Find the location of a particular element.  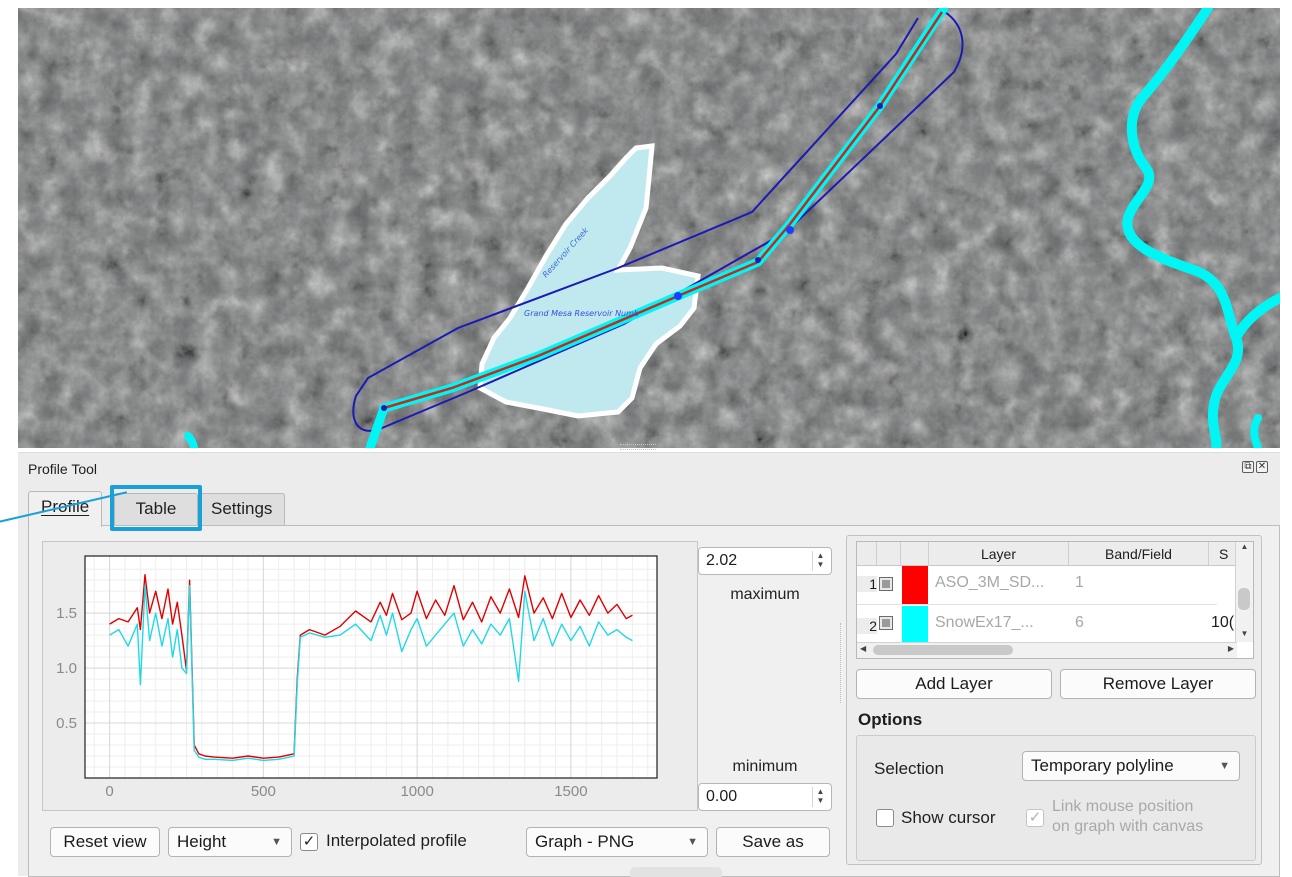

y-tick-label: 0.5 is located at coordinates (66, 723).